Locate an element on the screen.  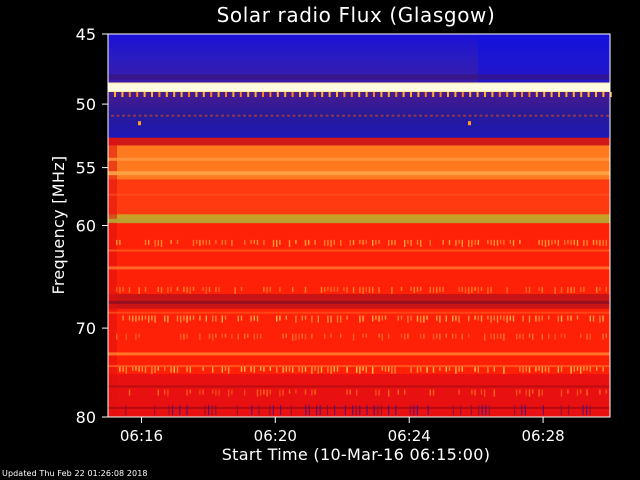
x-axis-label: Start Time (10-Mar-16 06:15:00) is located at coordinates (356, 454).